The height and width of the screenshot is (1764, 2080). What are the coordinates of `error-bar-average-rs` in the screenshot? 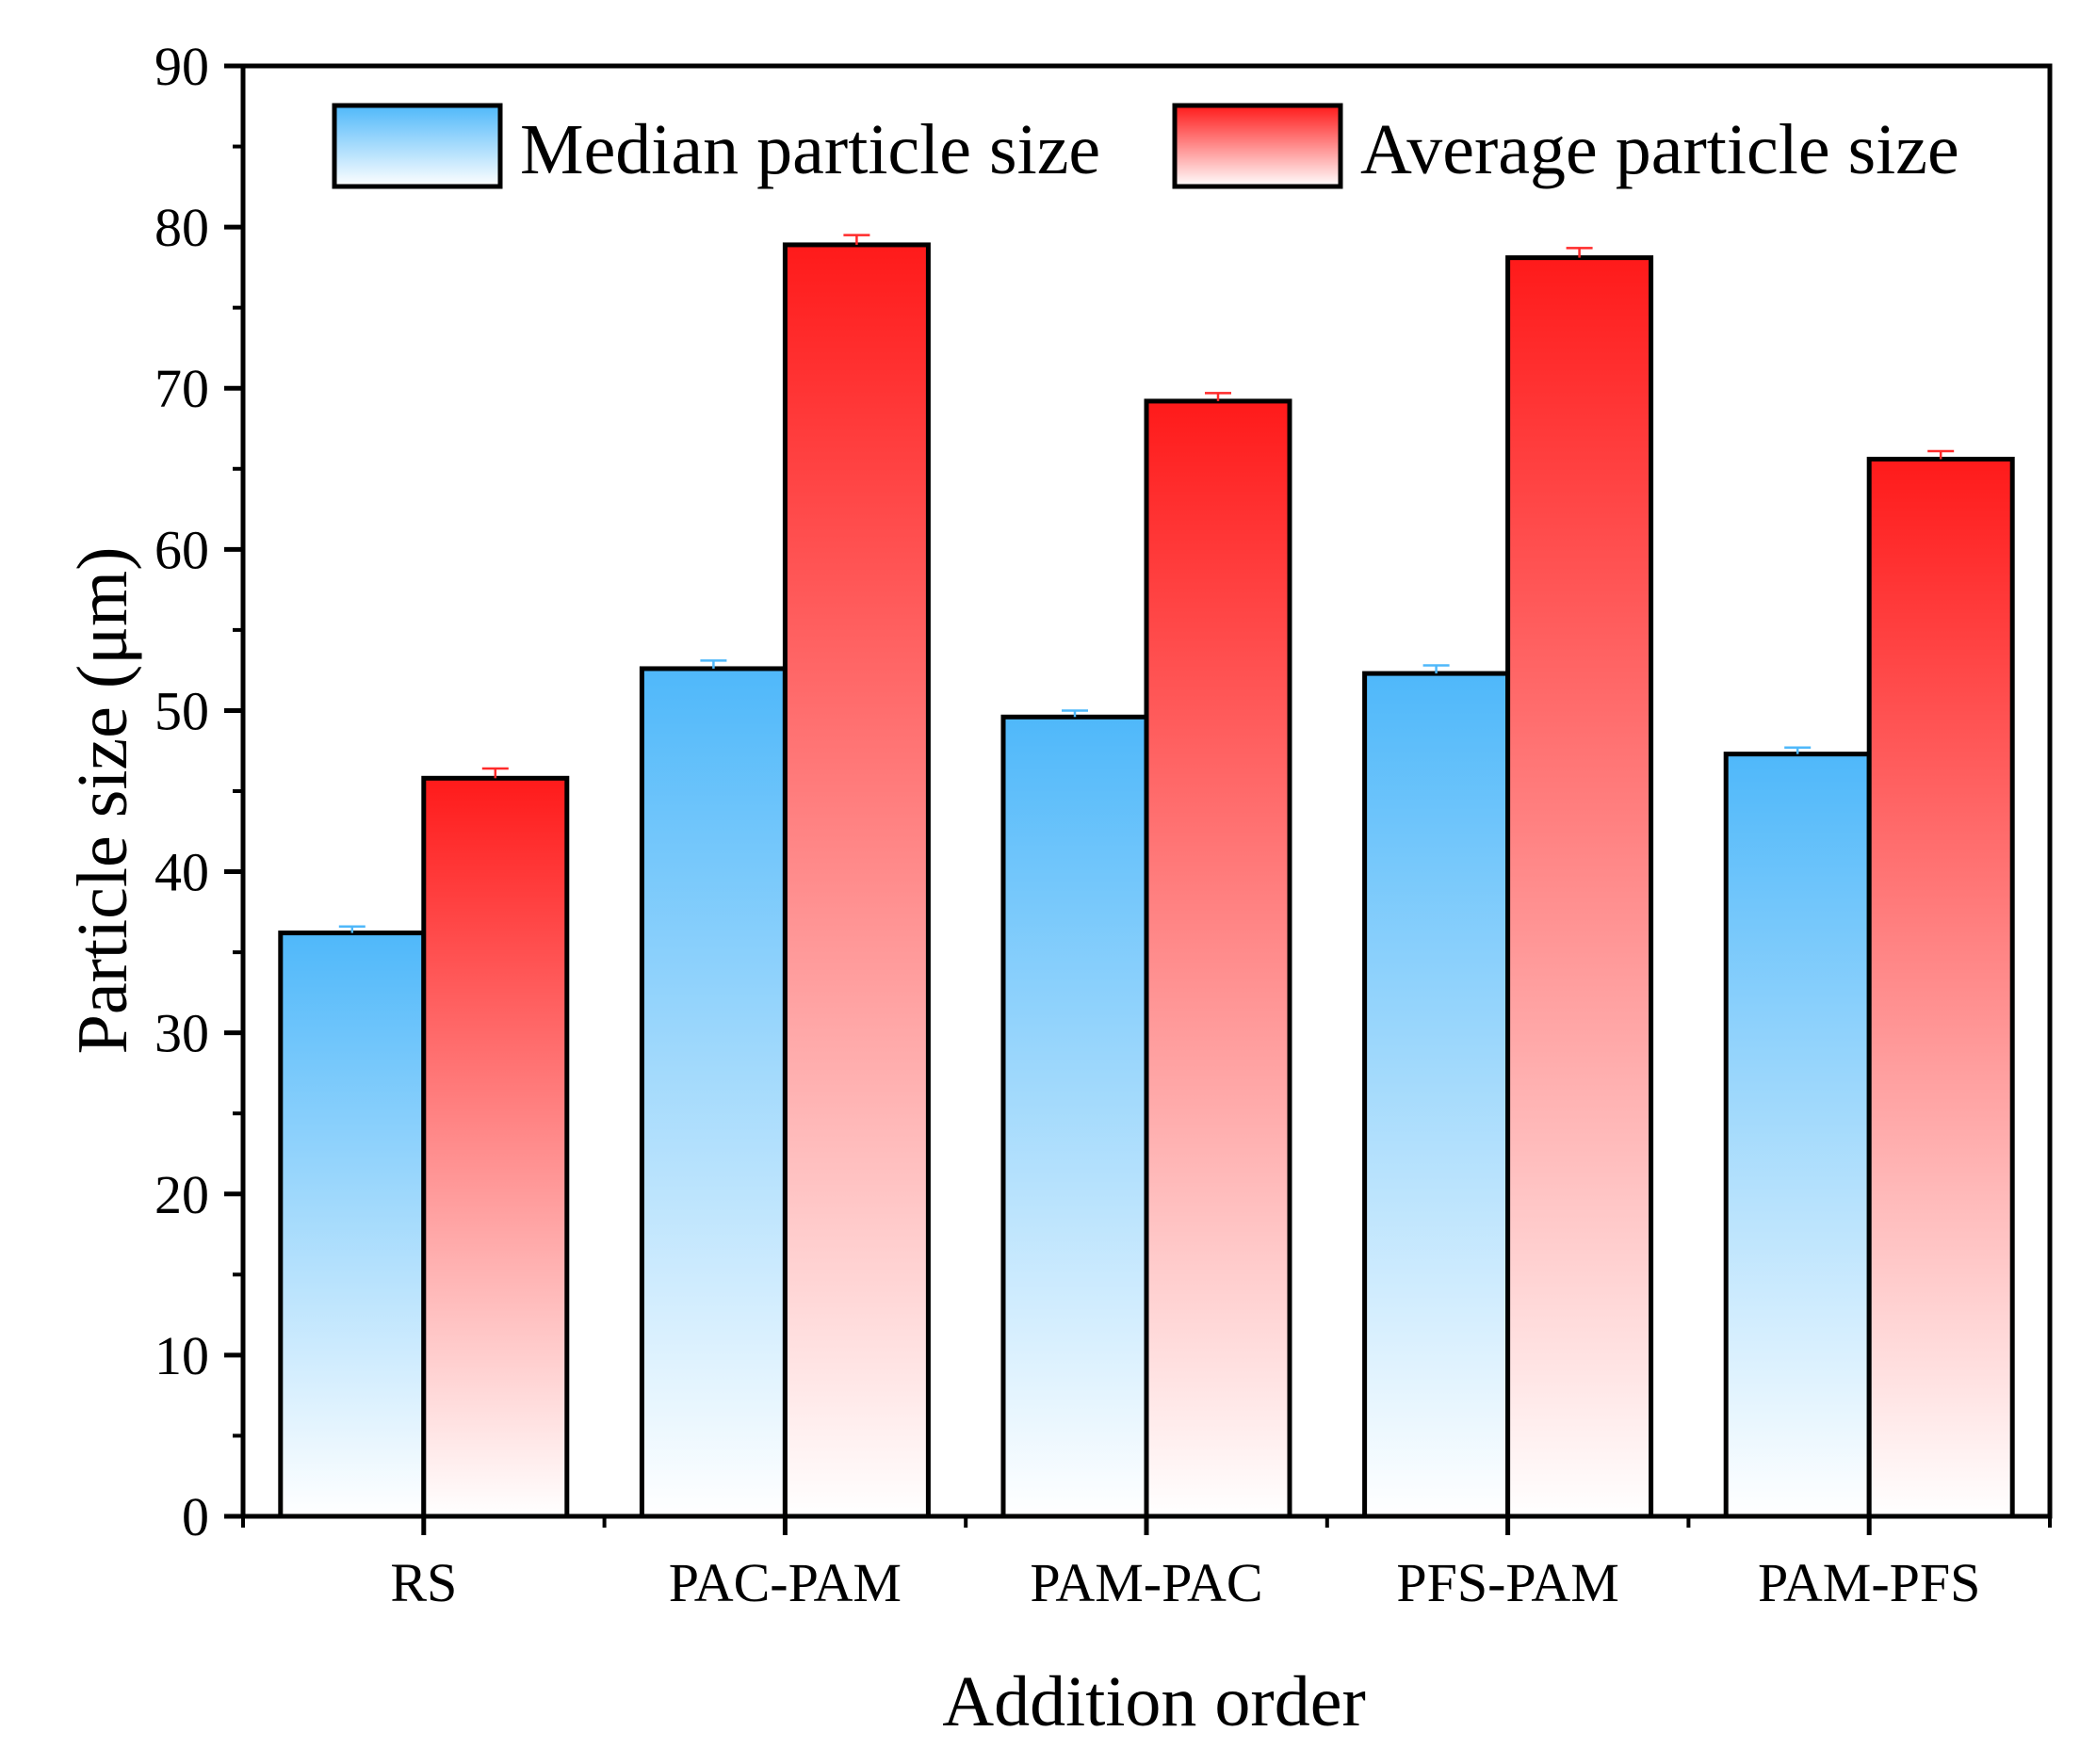 It's located at (495, 773).